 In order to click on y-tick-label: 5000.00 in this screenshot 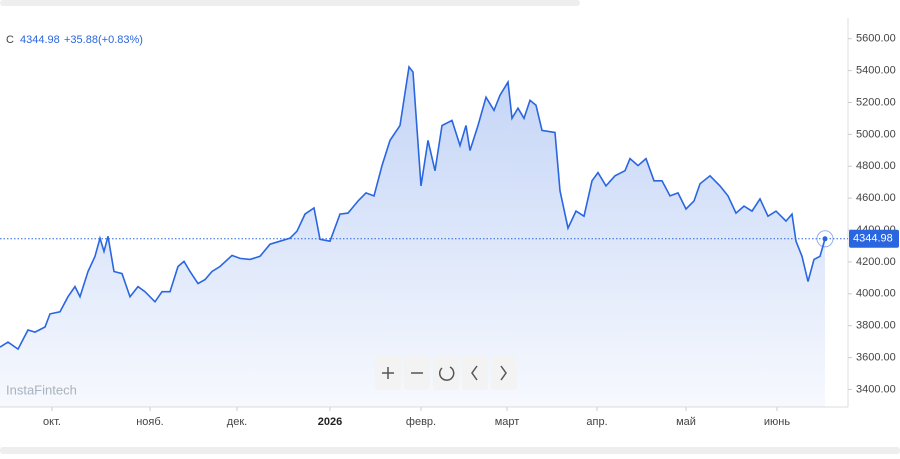, I will do `click(876, 134)`.